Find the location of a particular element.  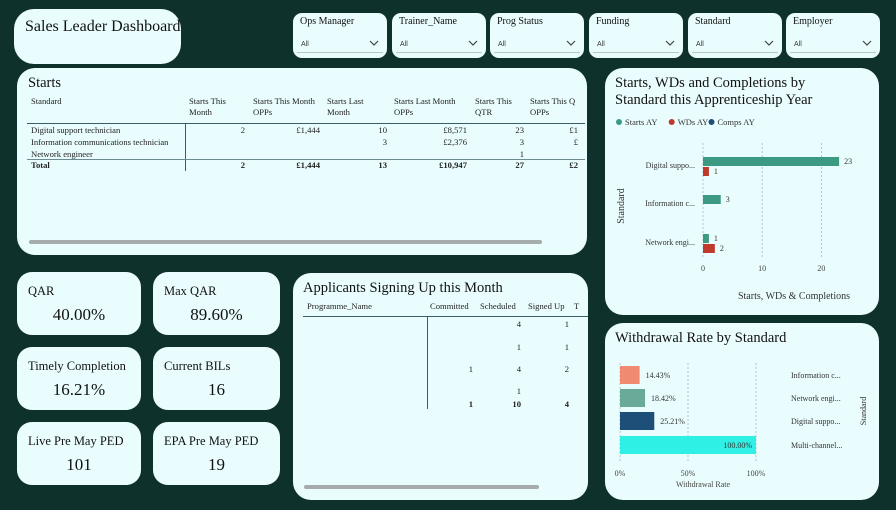

column-header: Starts This Month is located at coordinates (207, 106).